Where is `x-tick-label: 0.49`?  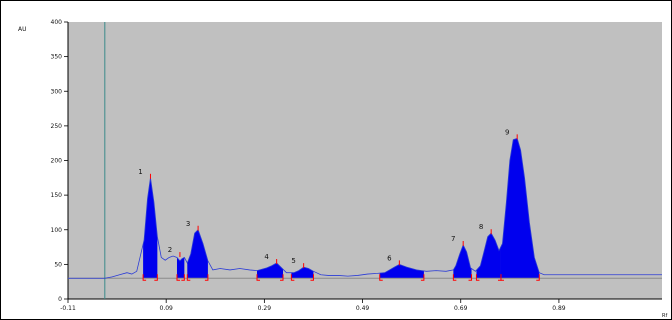
x-tick-label: 0.49 is located at coordinates (363, 308).